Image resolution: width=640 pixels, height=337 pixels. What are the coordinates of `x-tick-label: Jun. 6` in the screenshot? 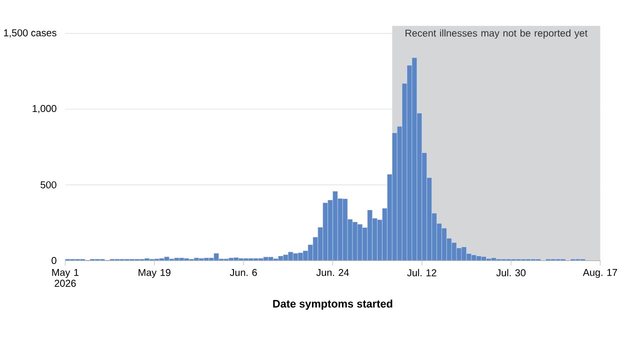 It's located at (243, 272).